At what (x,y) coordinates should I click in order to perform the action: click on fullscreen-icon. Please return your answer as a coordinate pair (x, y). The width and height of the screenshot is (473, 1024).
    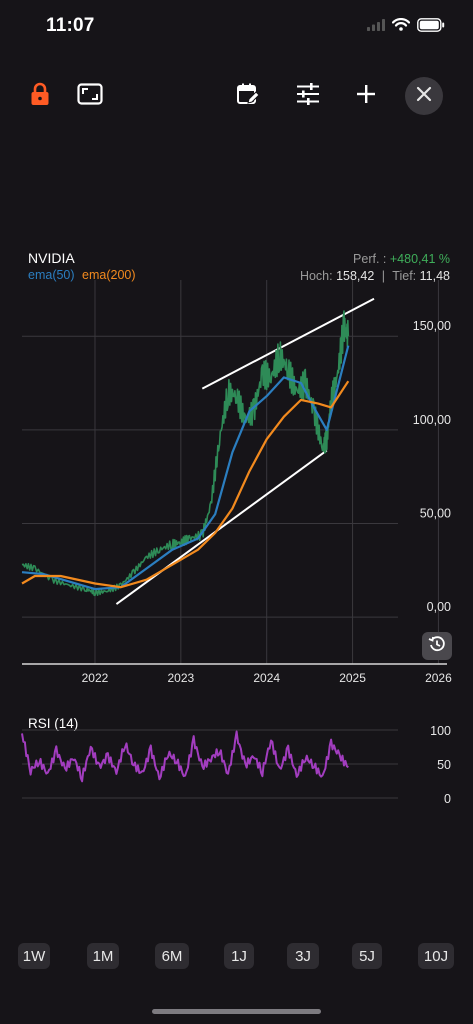
    Looking at the image, I should click on (90, 96).